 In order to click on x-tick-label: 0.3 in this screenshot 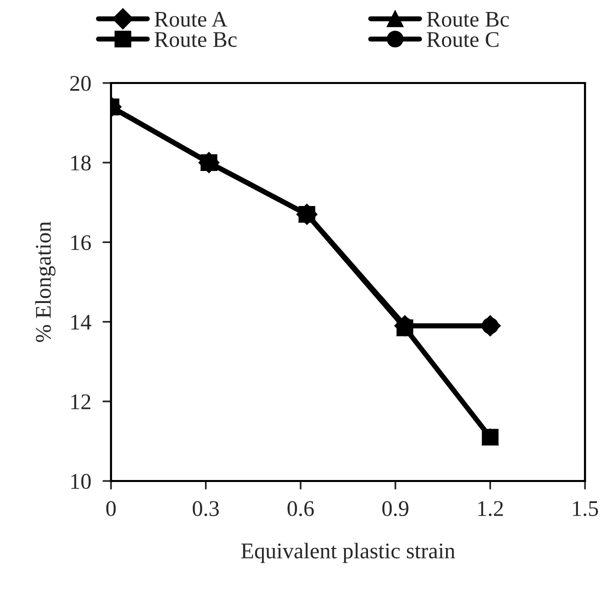, I will do `click(205, 508)`.